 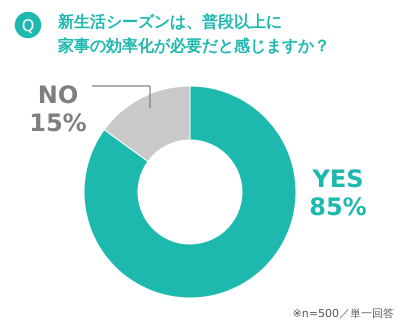 I want to click on chart-title: 新生活シーズンは、普段以上に, so click(x=169, y=21).